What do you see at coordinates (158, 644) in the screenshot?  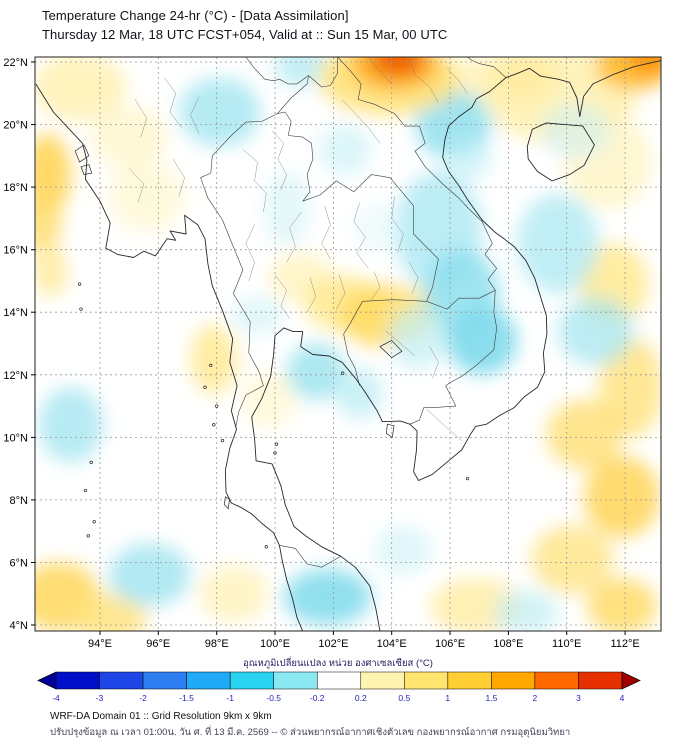 I see `lon-tick-label: 96°E` at bounding box center [158, 644].